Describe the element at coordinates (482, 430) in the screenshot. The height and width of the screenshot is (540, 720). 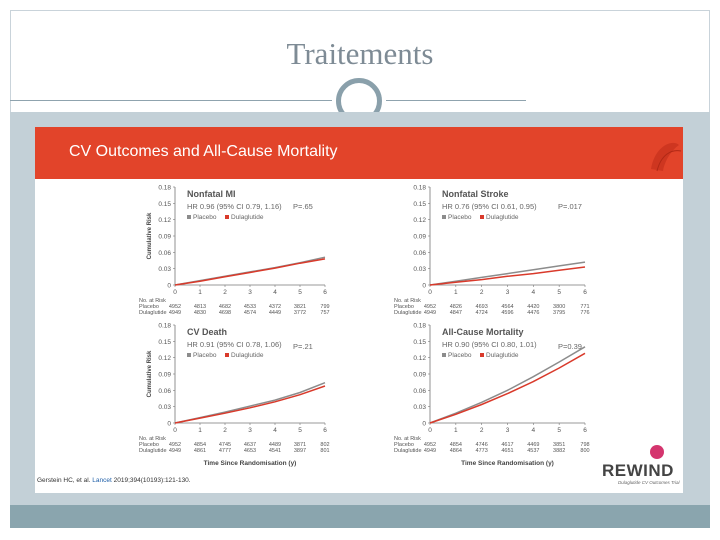
I see `x-tick-label: 2` at that location.